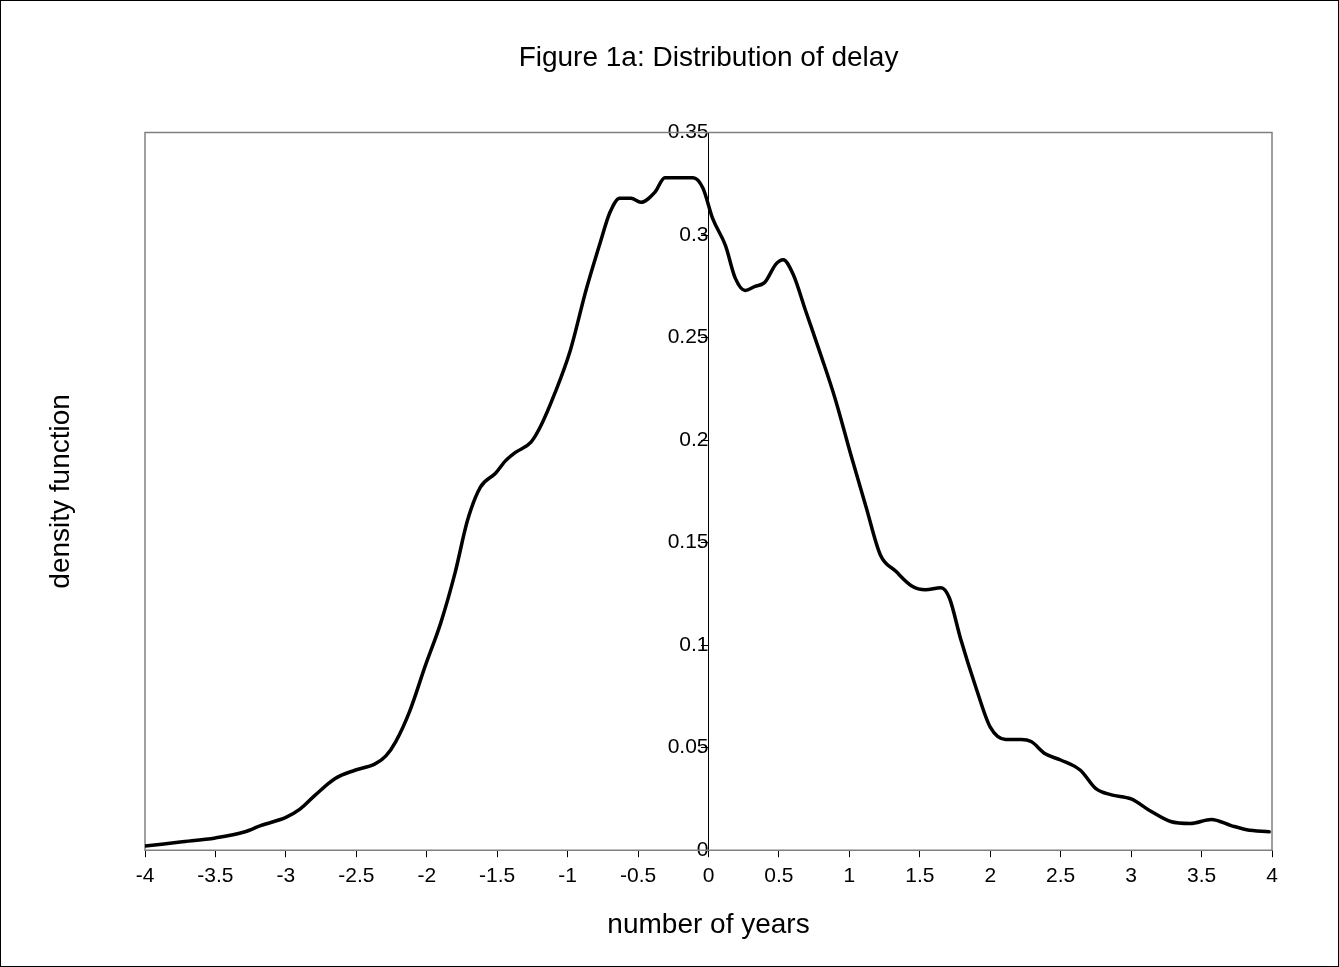 The image size is (1339, 967). I want to click on x-axis-title: number of years, so click(708, 923).